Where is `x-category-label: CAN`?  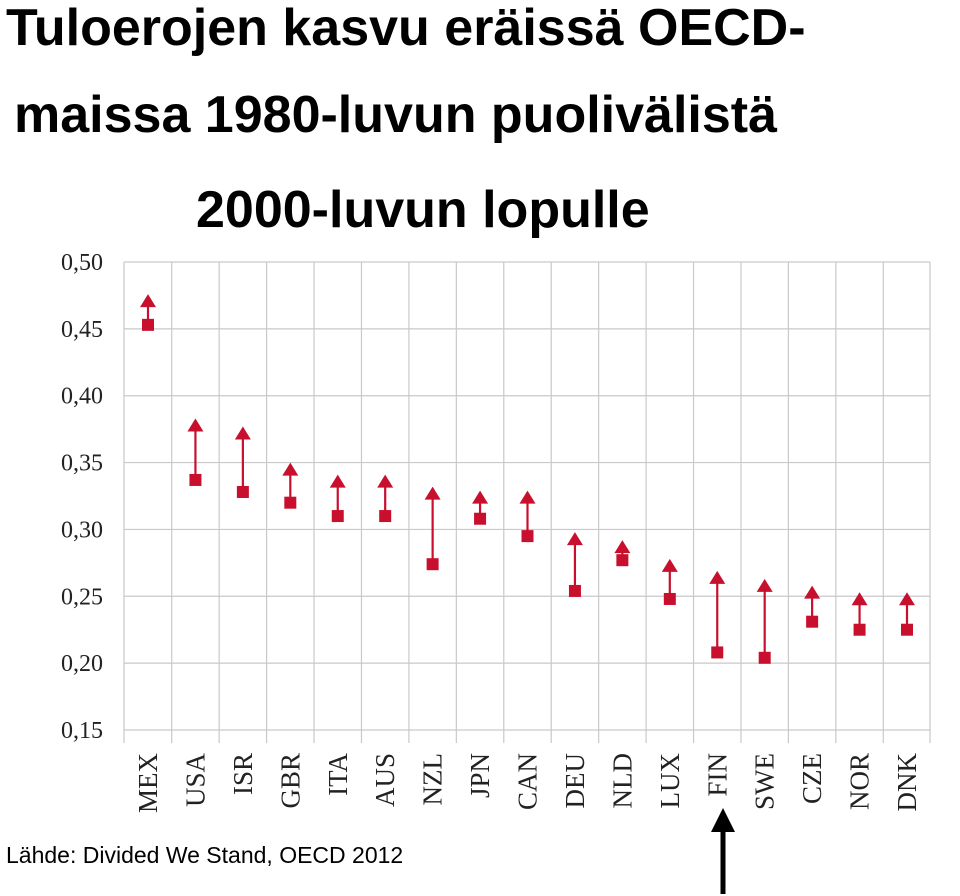
x-category-label: CAN is located at coordinates (528, 781).